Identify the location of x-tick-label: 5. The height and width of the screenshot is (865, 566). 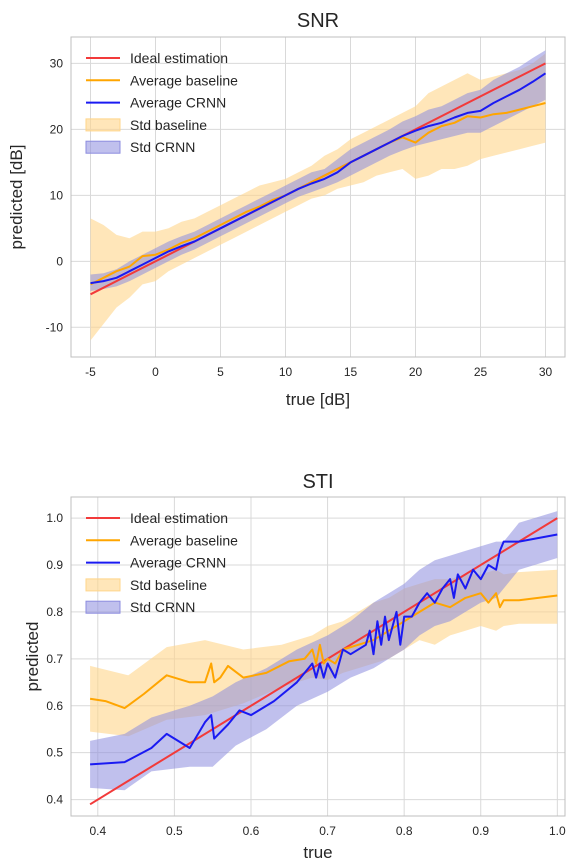
(220, 372).